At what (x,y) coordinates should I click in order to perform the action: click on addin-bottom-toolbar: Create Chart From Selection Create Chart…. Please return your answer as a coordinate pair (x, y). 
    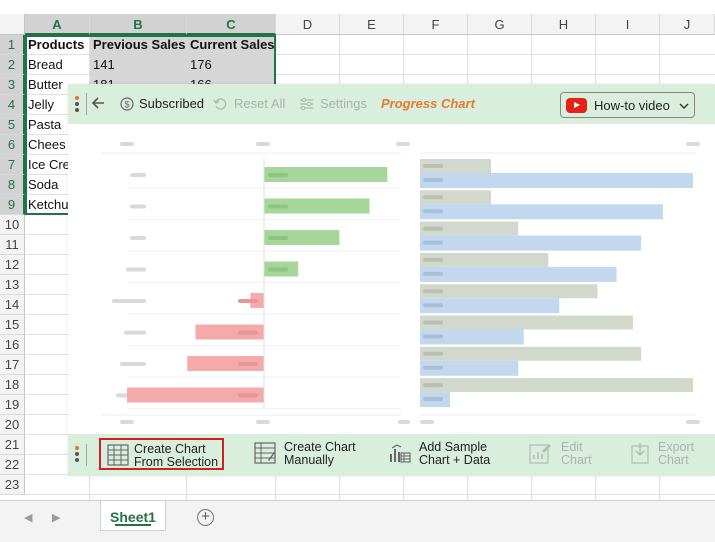
    Looking at the image, I should click on (391, 455).